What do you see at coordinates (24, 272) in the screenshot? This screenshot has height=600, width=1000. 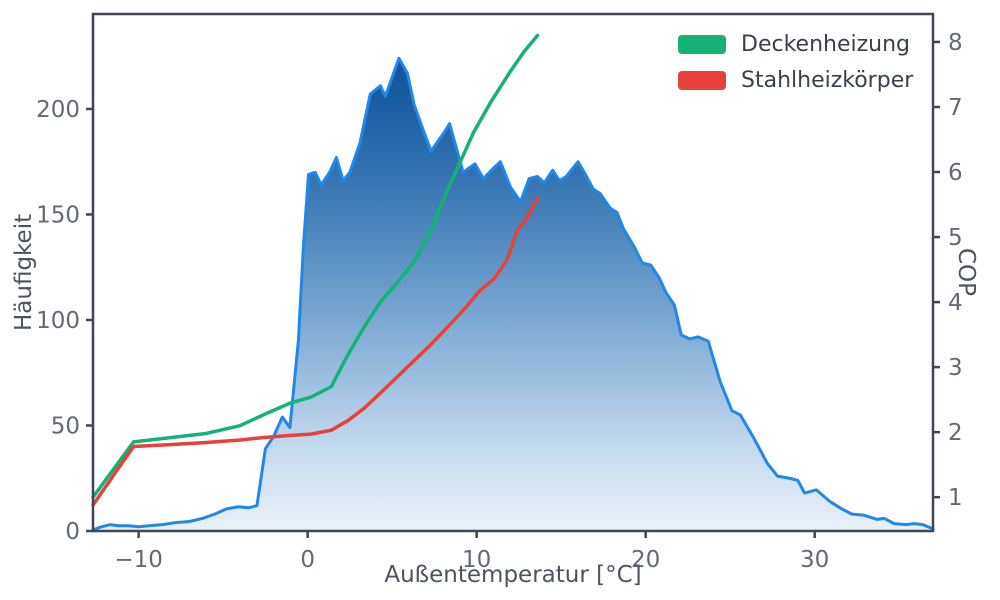 I see `y-axis-left-label: Häufigkeit` at bounding box center [24, 272].